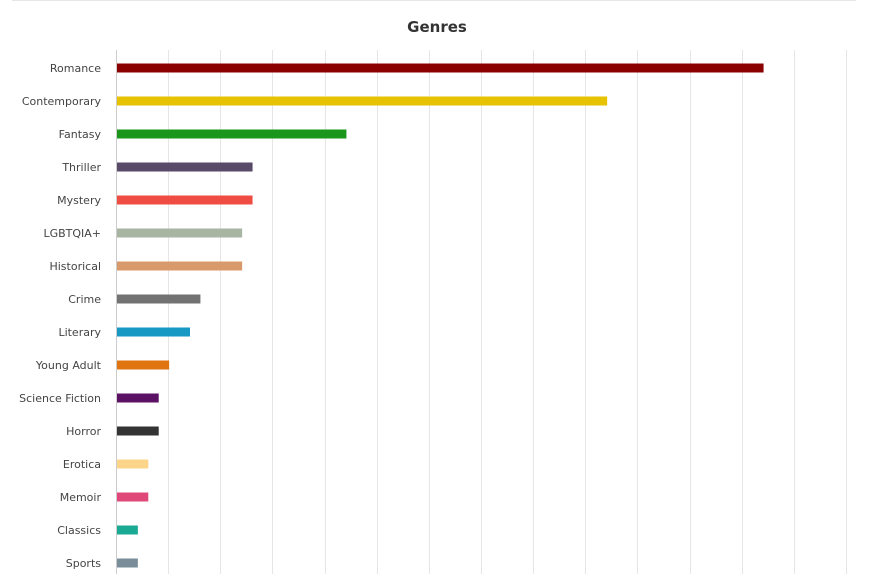  What do you see at coordinates (127, 563) in the screenshot?
I see `bar-sports` at bounding box center [127, 563].